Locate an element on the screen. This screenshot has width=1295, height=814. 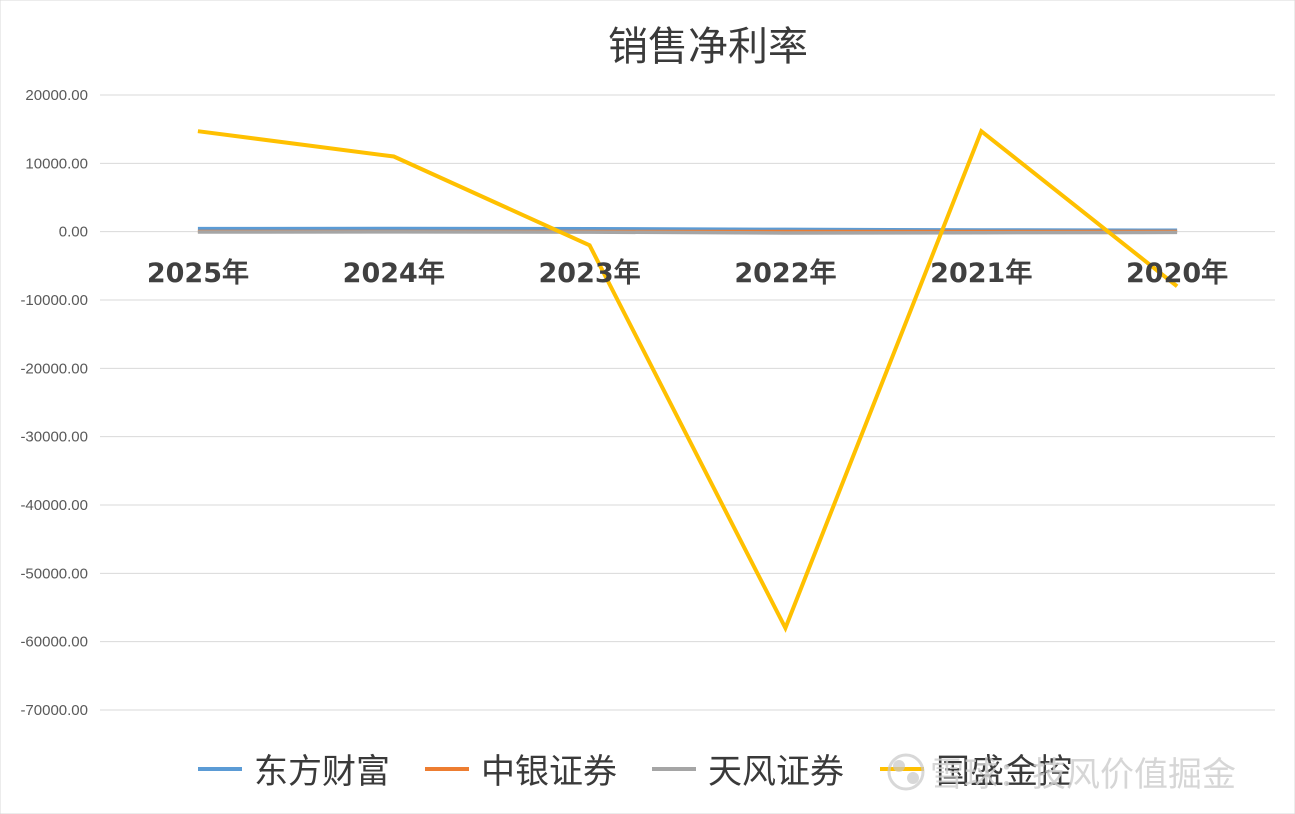
legend-label-2: 天风证券 is located at coordinates (776, 772).